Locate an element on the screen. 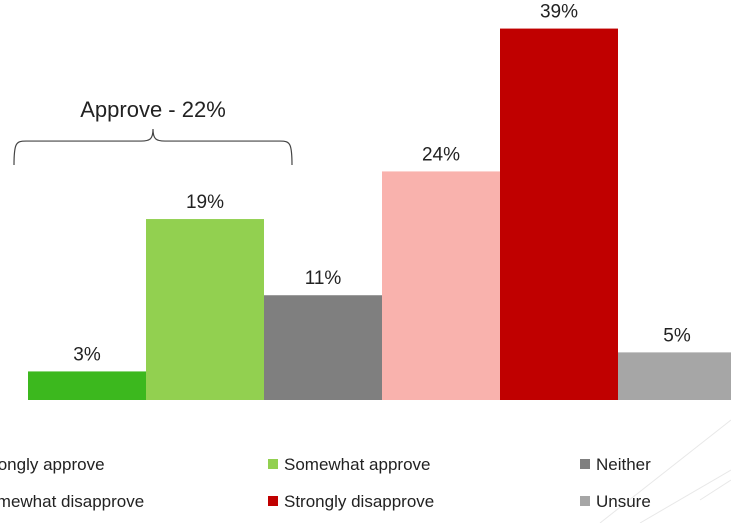  legend-label: Strongly disapprove is located at coordinates (359, 501).